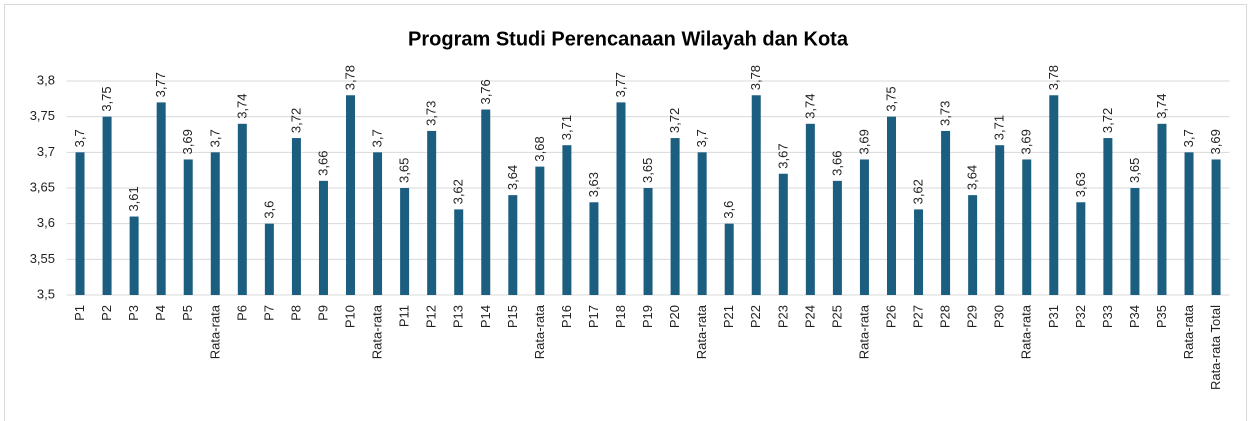  What do you see at coordinates (1215, 347) in the screenshot?
I see `x-tick-label: Rata-rata Total` at bounding box center [1215, 347].